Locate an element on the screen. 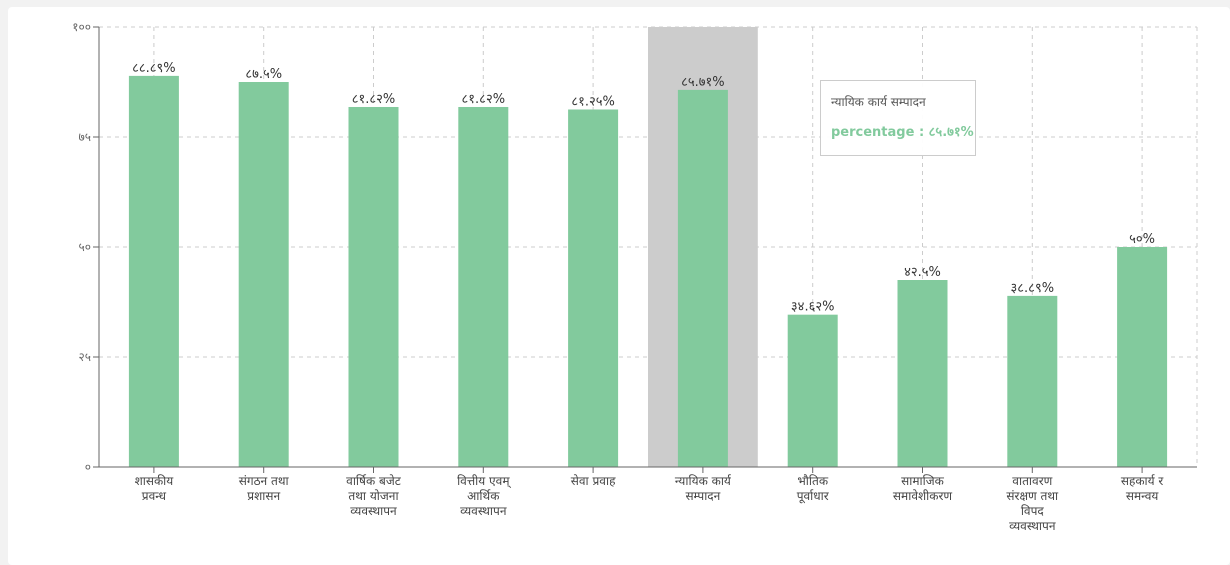  tooltip-title: न्यायिक कार्य सम्पादन is located at coordinates (878, 102).